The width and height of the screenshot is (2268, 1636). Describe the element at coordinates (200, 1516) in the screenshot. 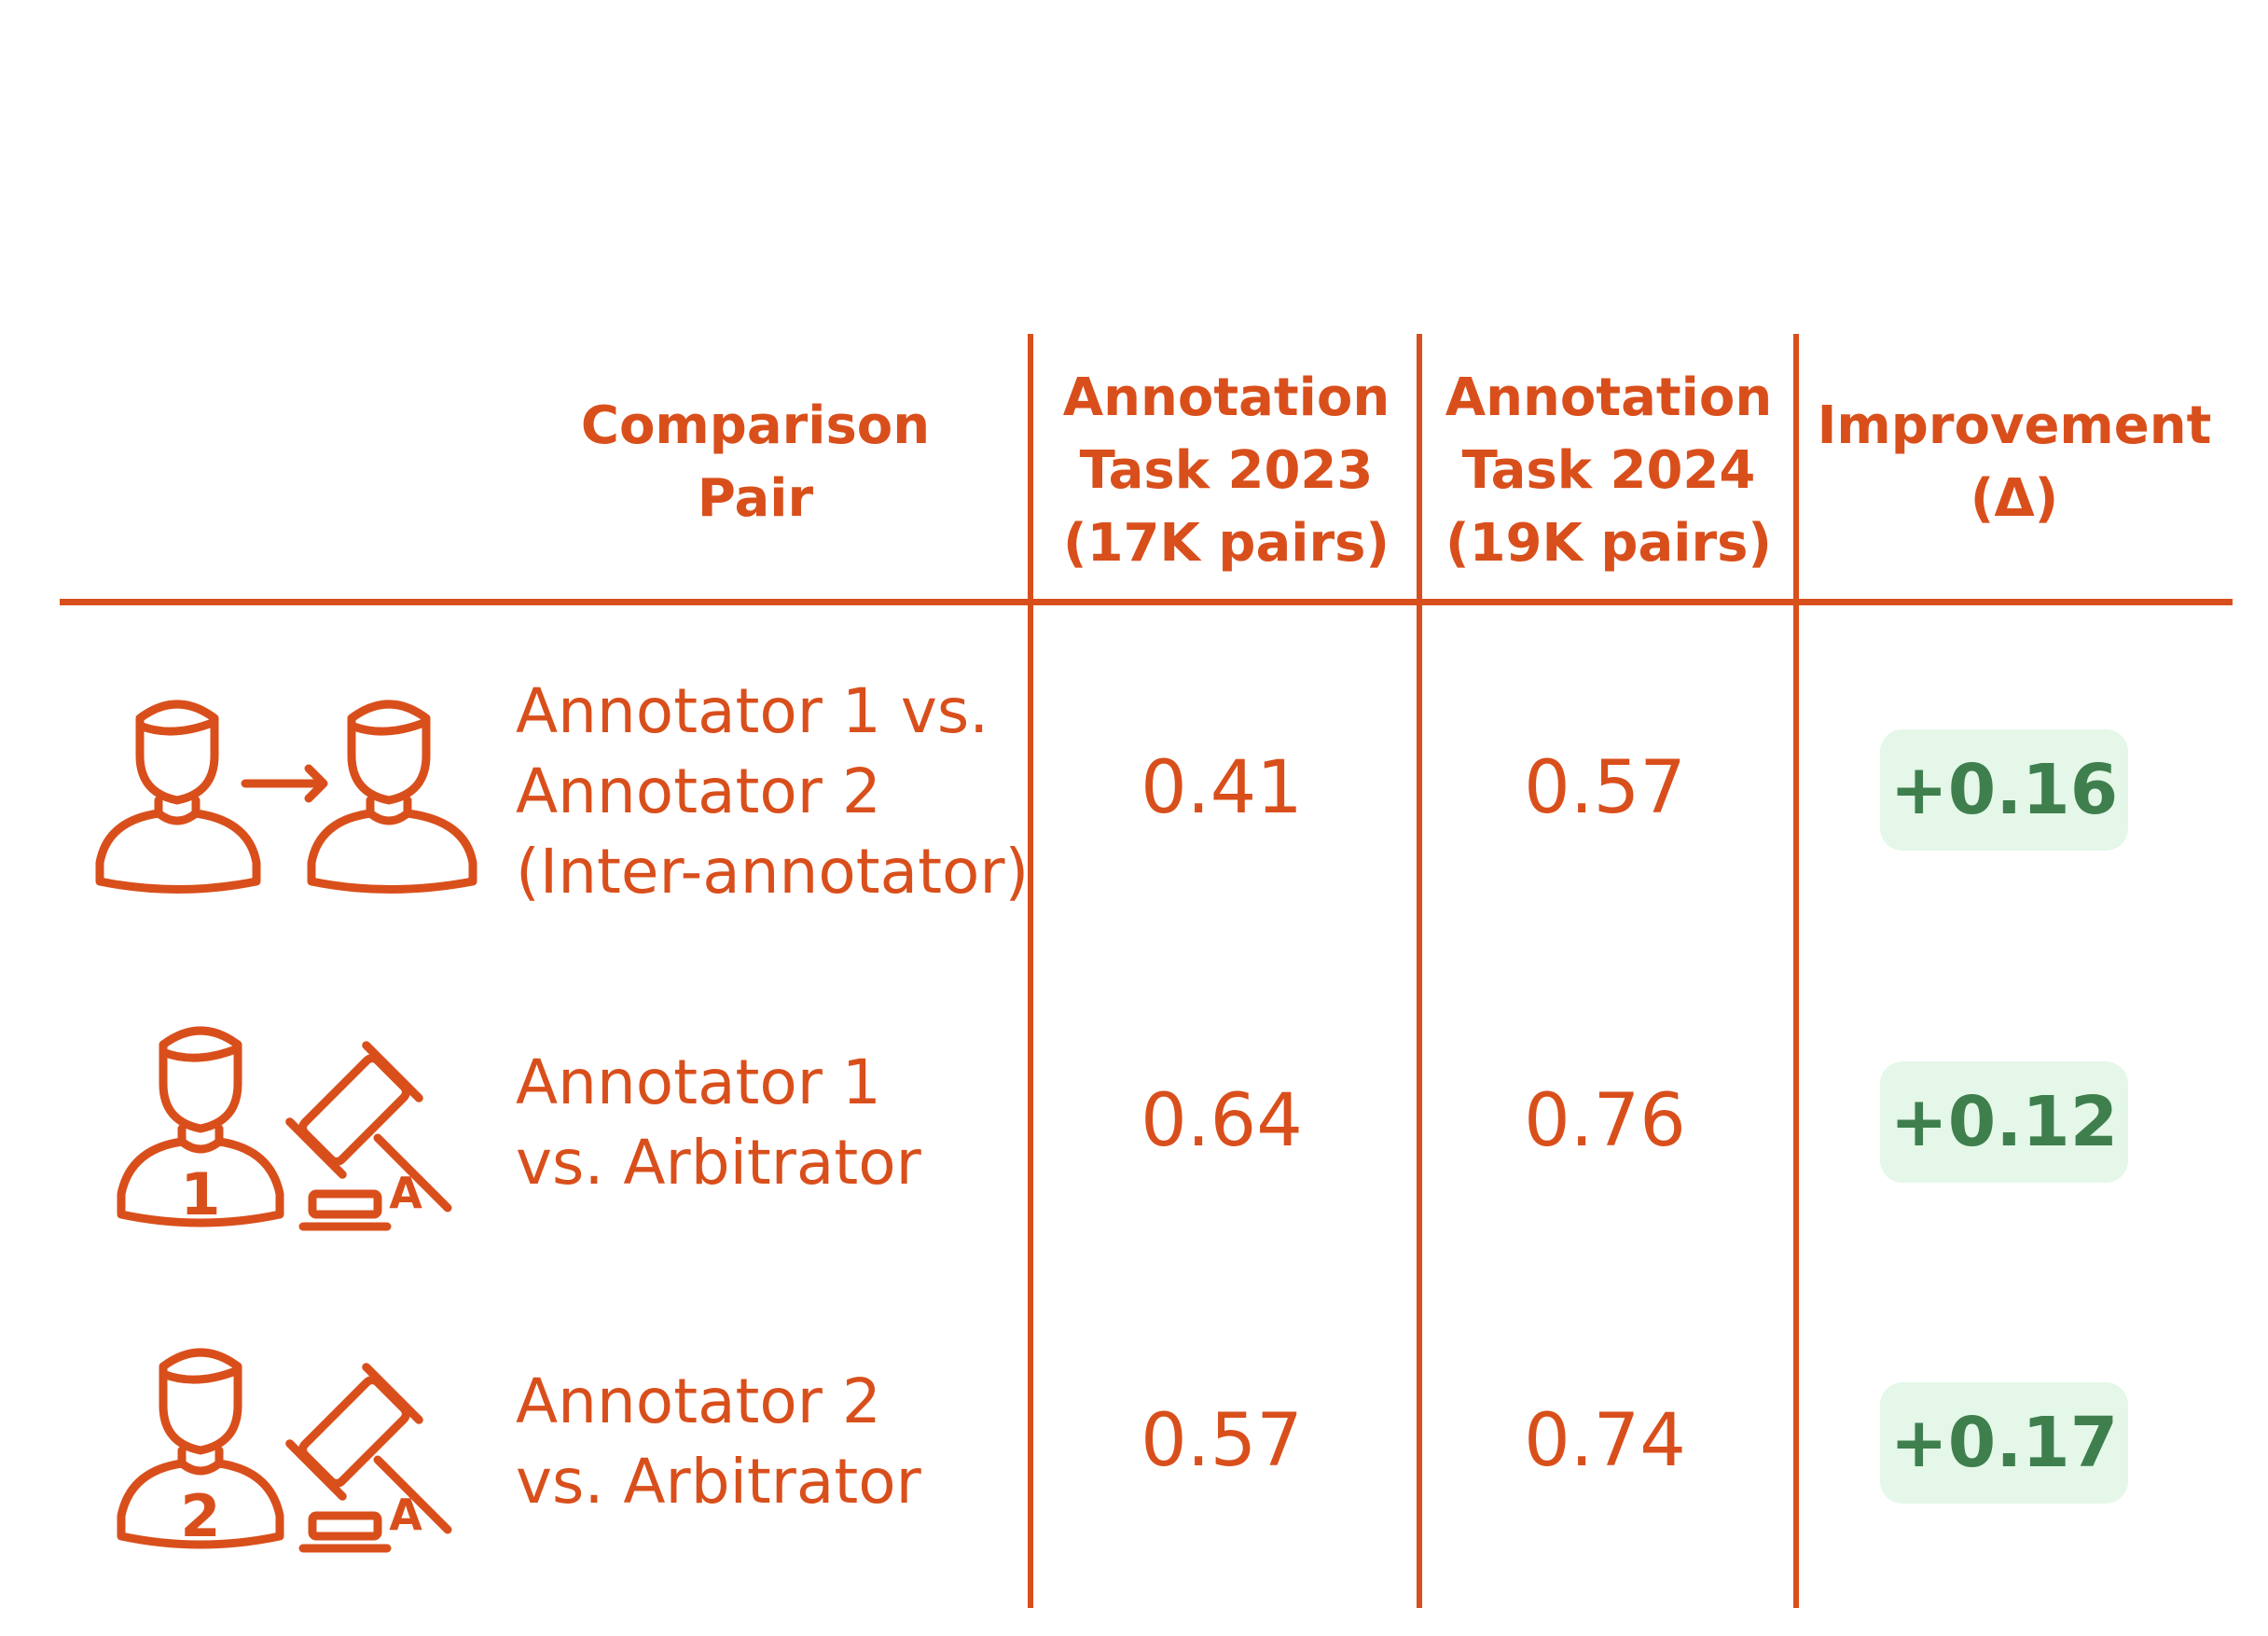

I see `svg-text: 2` at that location.